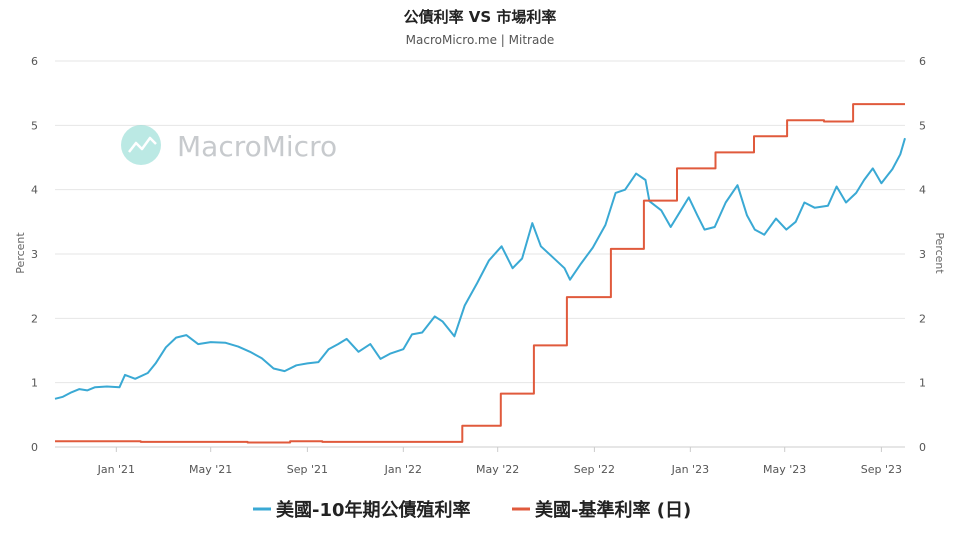 Image resolution: width=960 pixels, height=540 pixels. What do you see at coordinates (34, 190) in the screenshot?
I see `y-tick-label-left-4: 4` at bounding box center [34, 190].